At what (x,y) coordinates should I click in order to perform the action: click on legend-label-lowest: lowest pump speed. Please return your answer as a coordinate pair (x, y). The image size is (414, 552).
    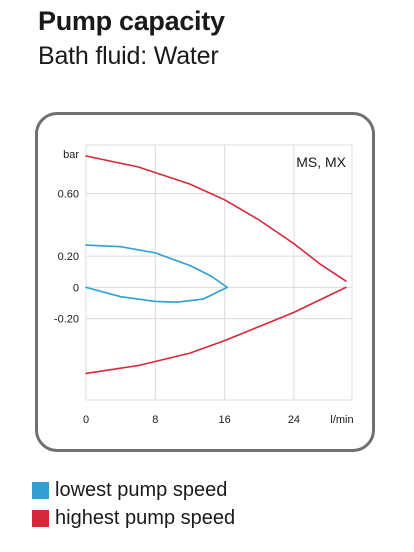
    Looking at the image, I should click on (141, 489).